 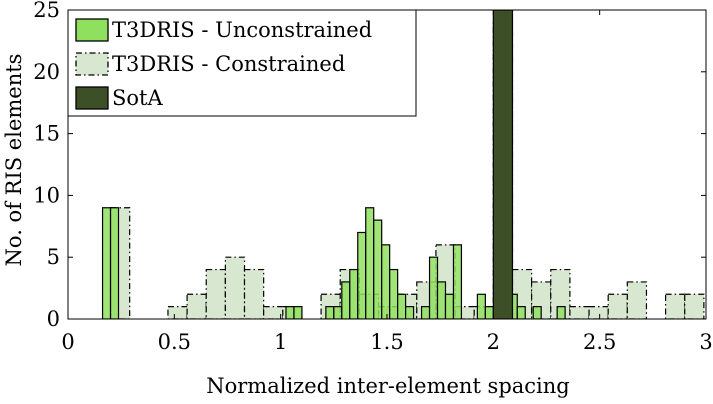 What do you see at coordinates (46, 11) in the screenshot?
I see `y-tick-label-5: 25` at bounding box center [46, 11].